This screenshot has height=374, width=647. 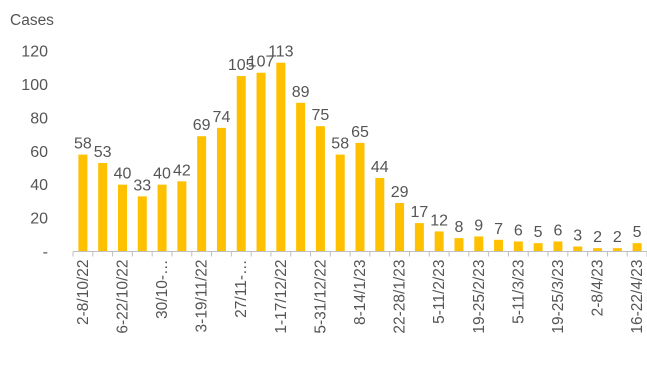 What do you see at coordinates (34, 85) in the screenshot?
I see `y-tick-label: 100` at bounding box center [34, 85].